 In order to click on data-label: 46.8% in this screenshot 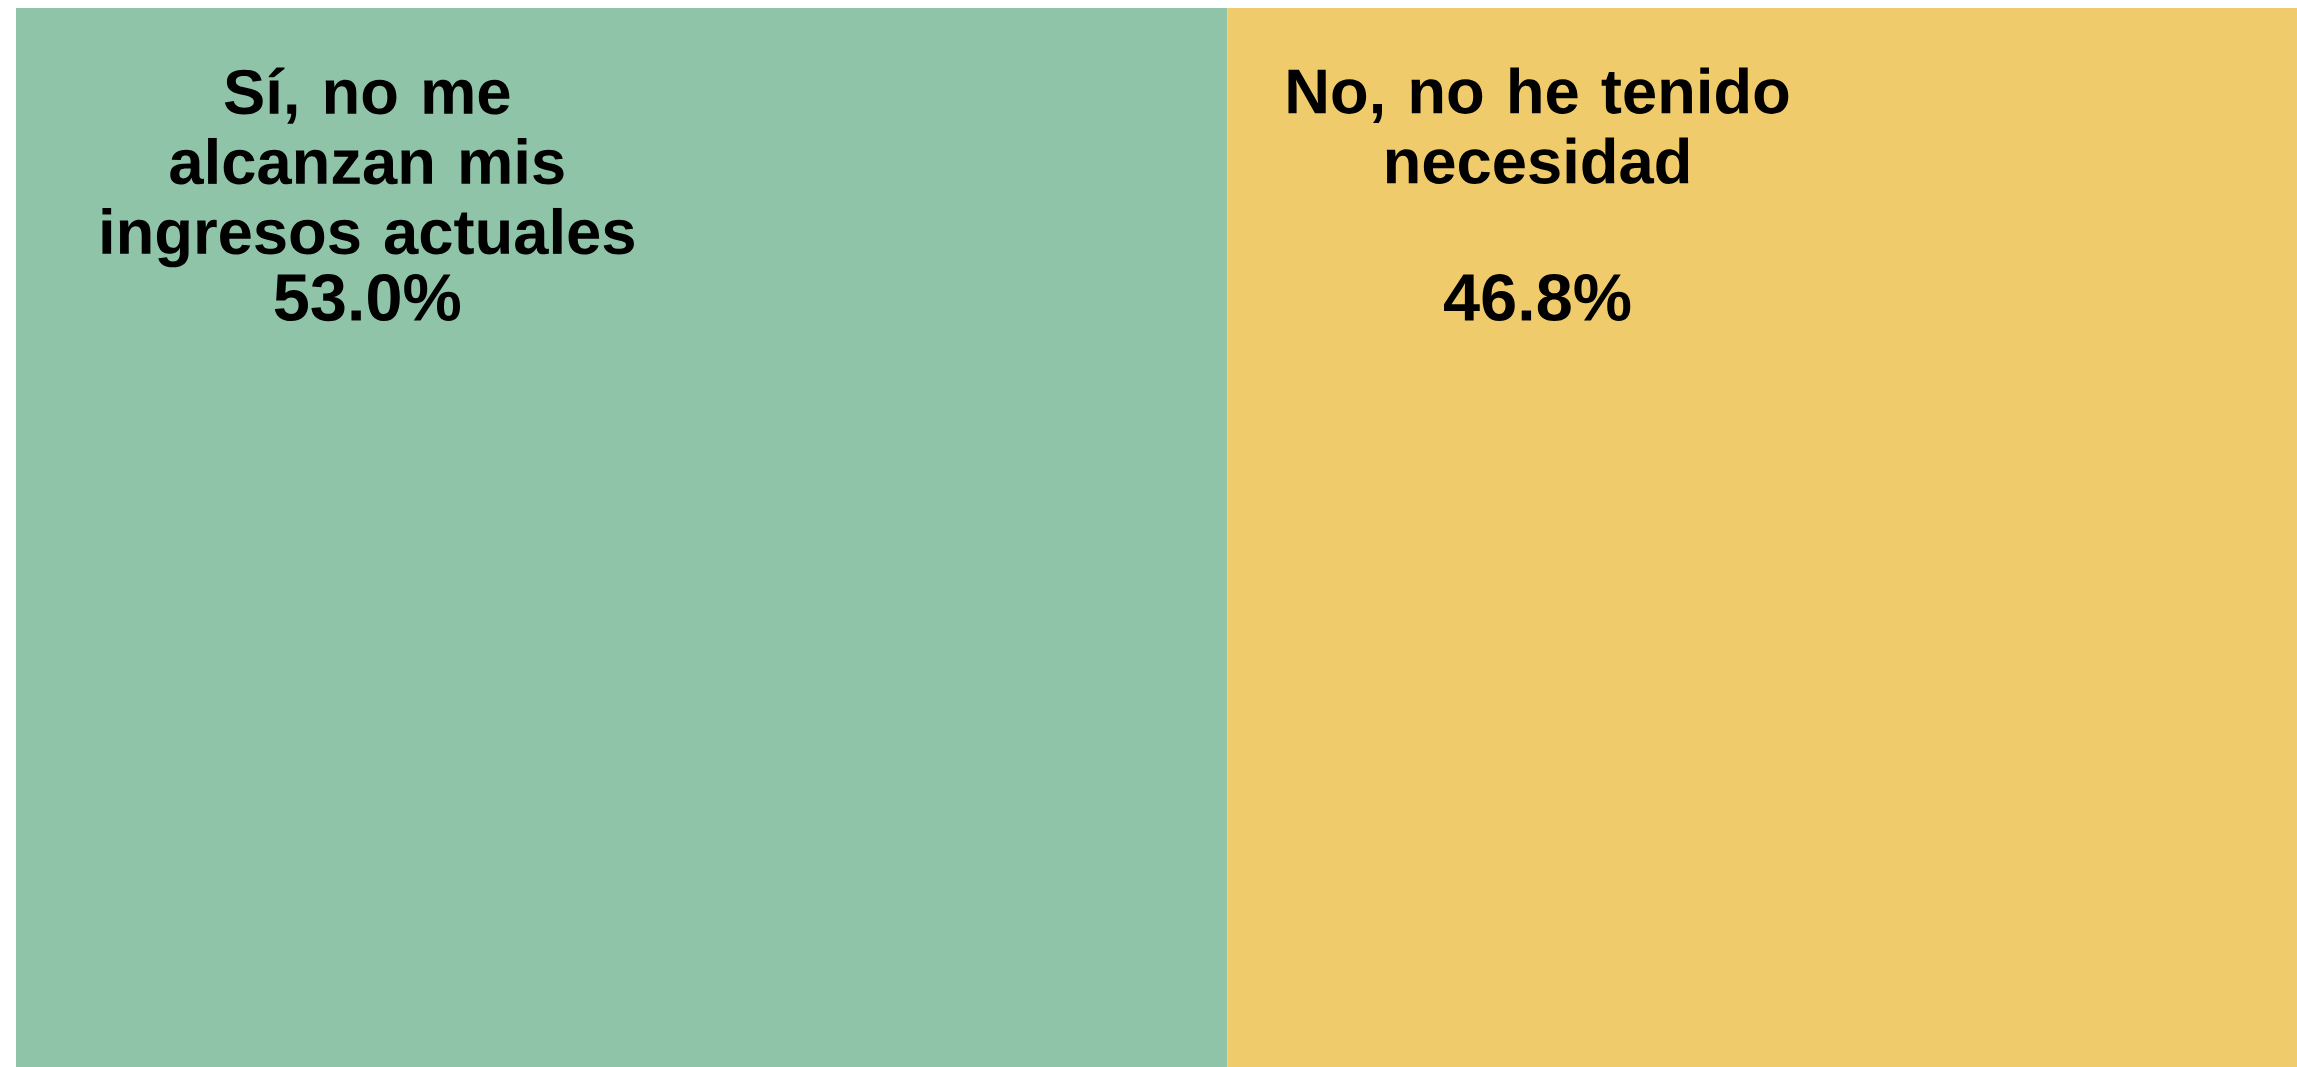, I will do `click(1537, 297)`.